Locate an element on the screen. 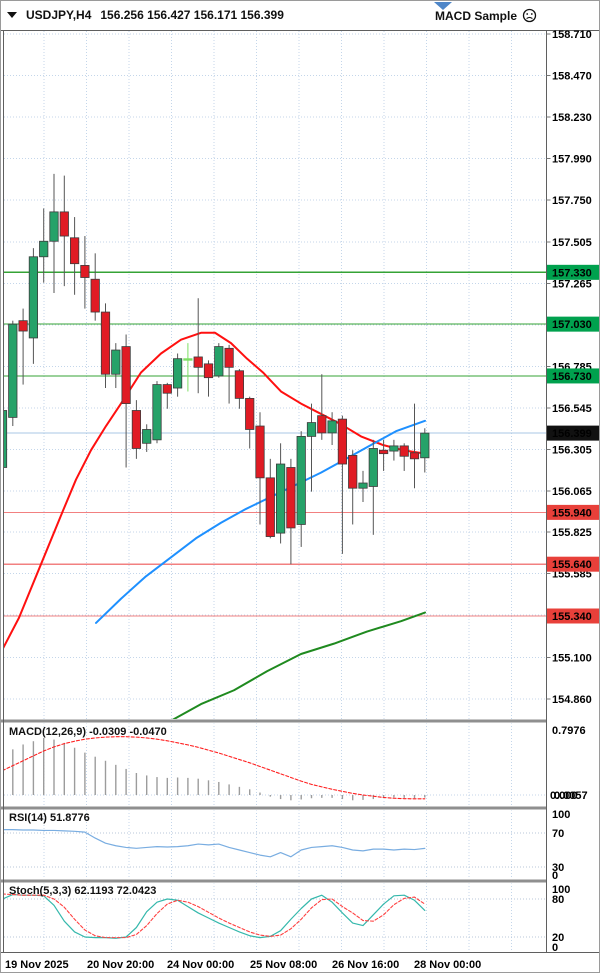 This screenshot has width=600, height=973. price-tick-label: 155.100 is located at coordinates (572, 658).